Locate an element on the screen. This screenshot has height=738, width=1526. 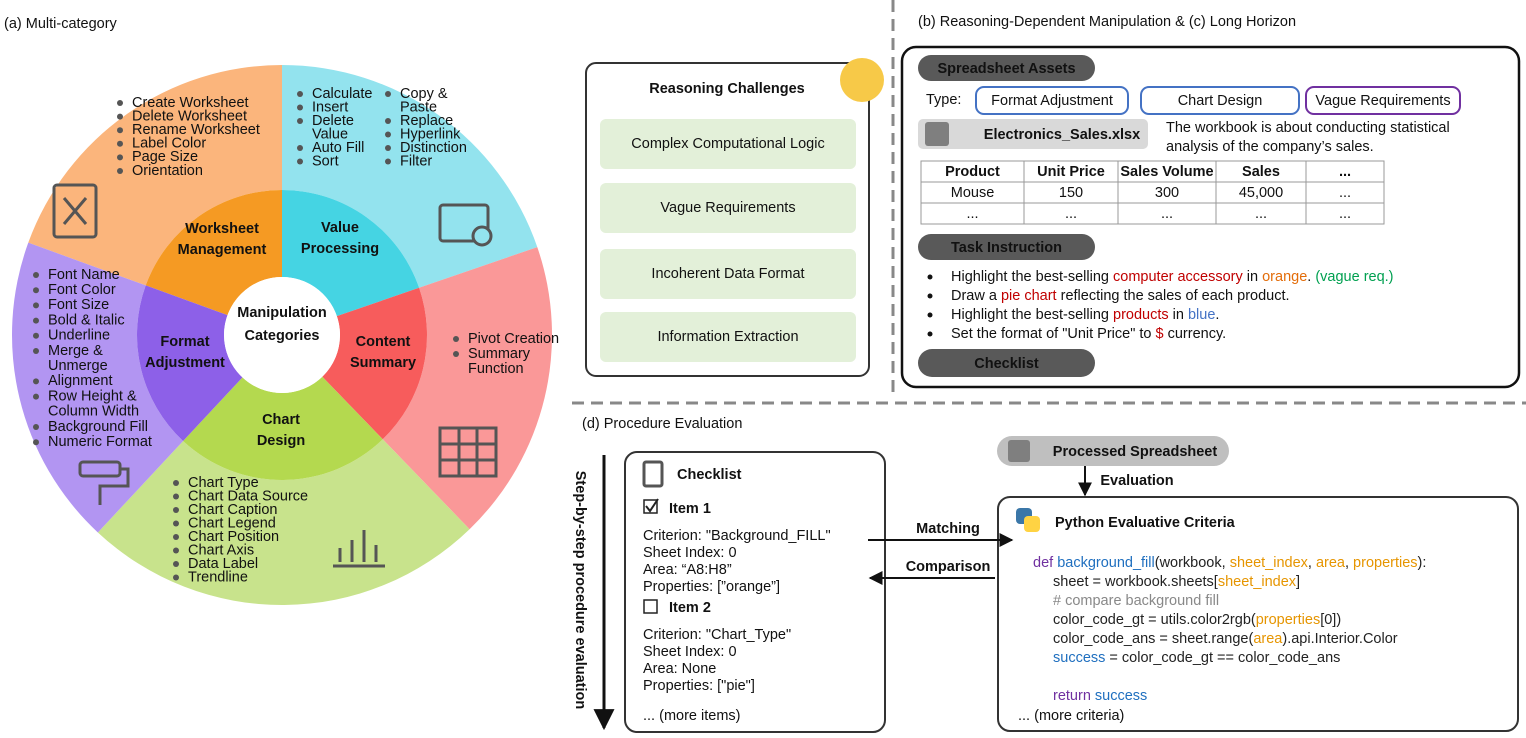
category-item: Chart Legend is located at coordinates (232, 523).